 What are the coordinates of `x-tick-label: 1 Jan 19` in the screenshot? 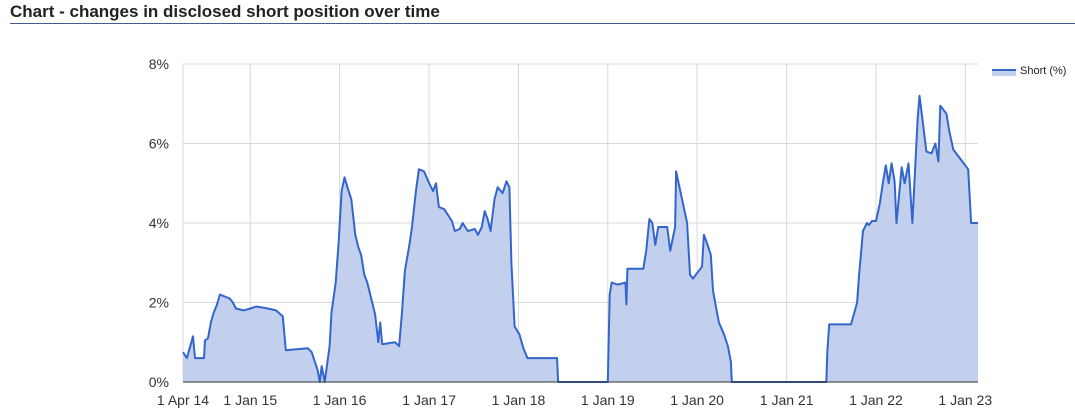 It's located at (608, 400).